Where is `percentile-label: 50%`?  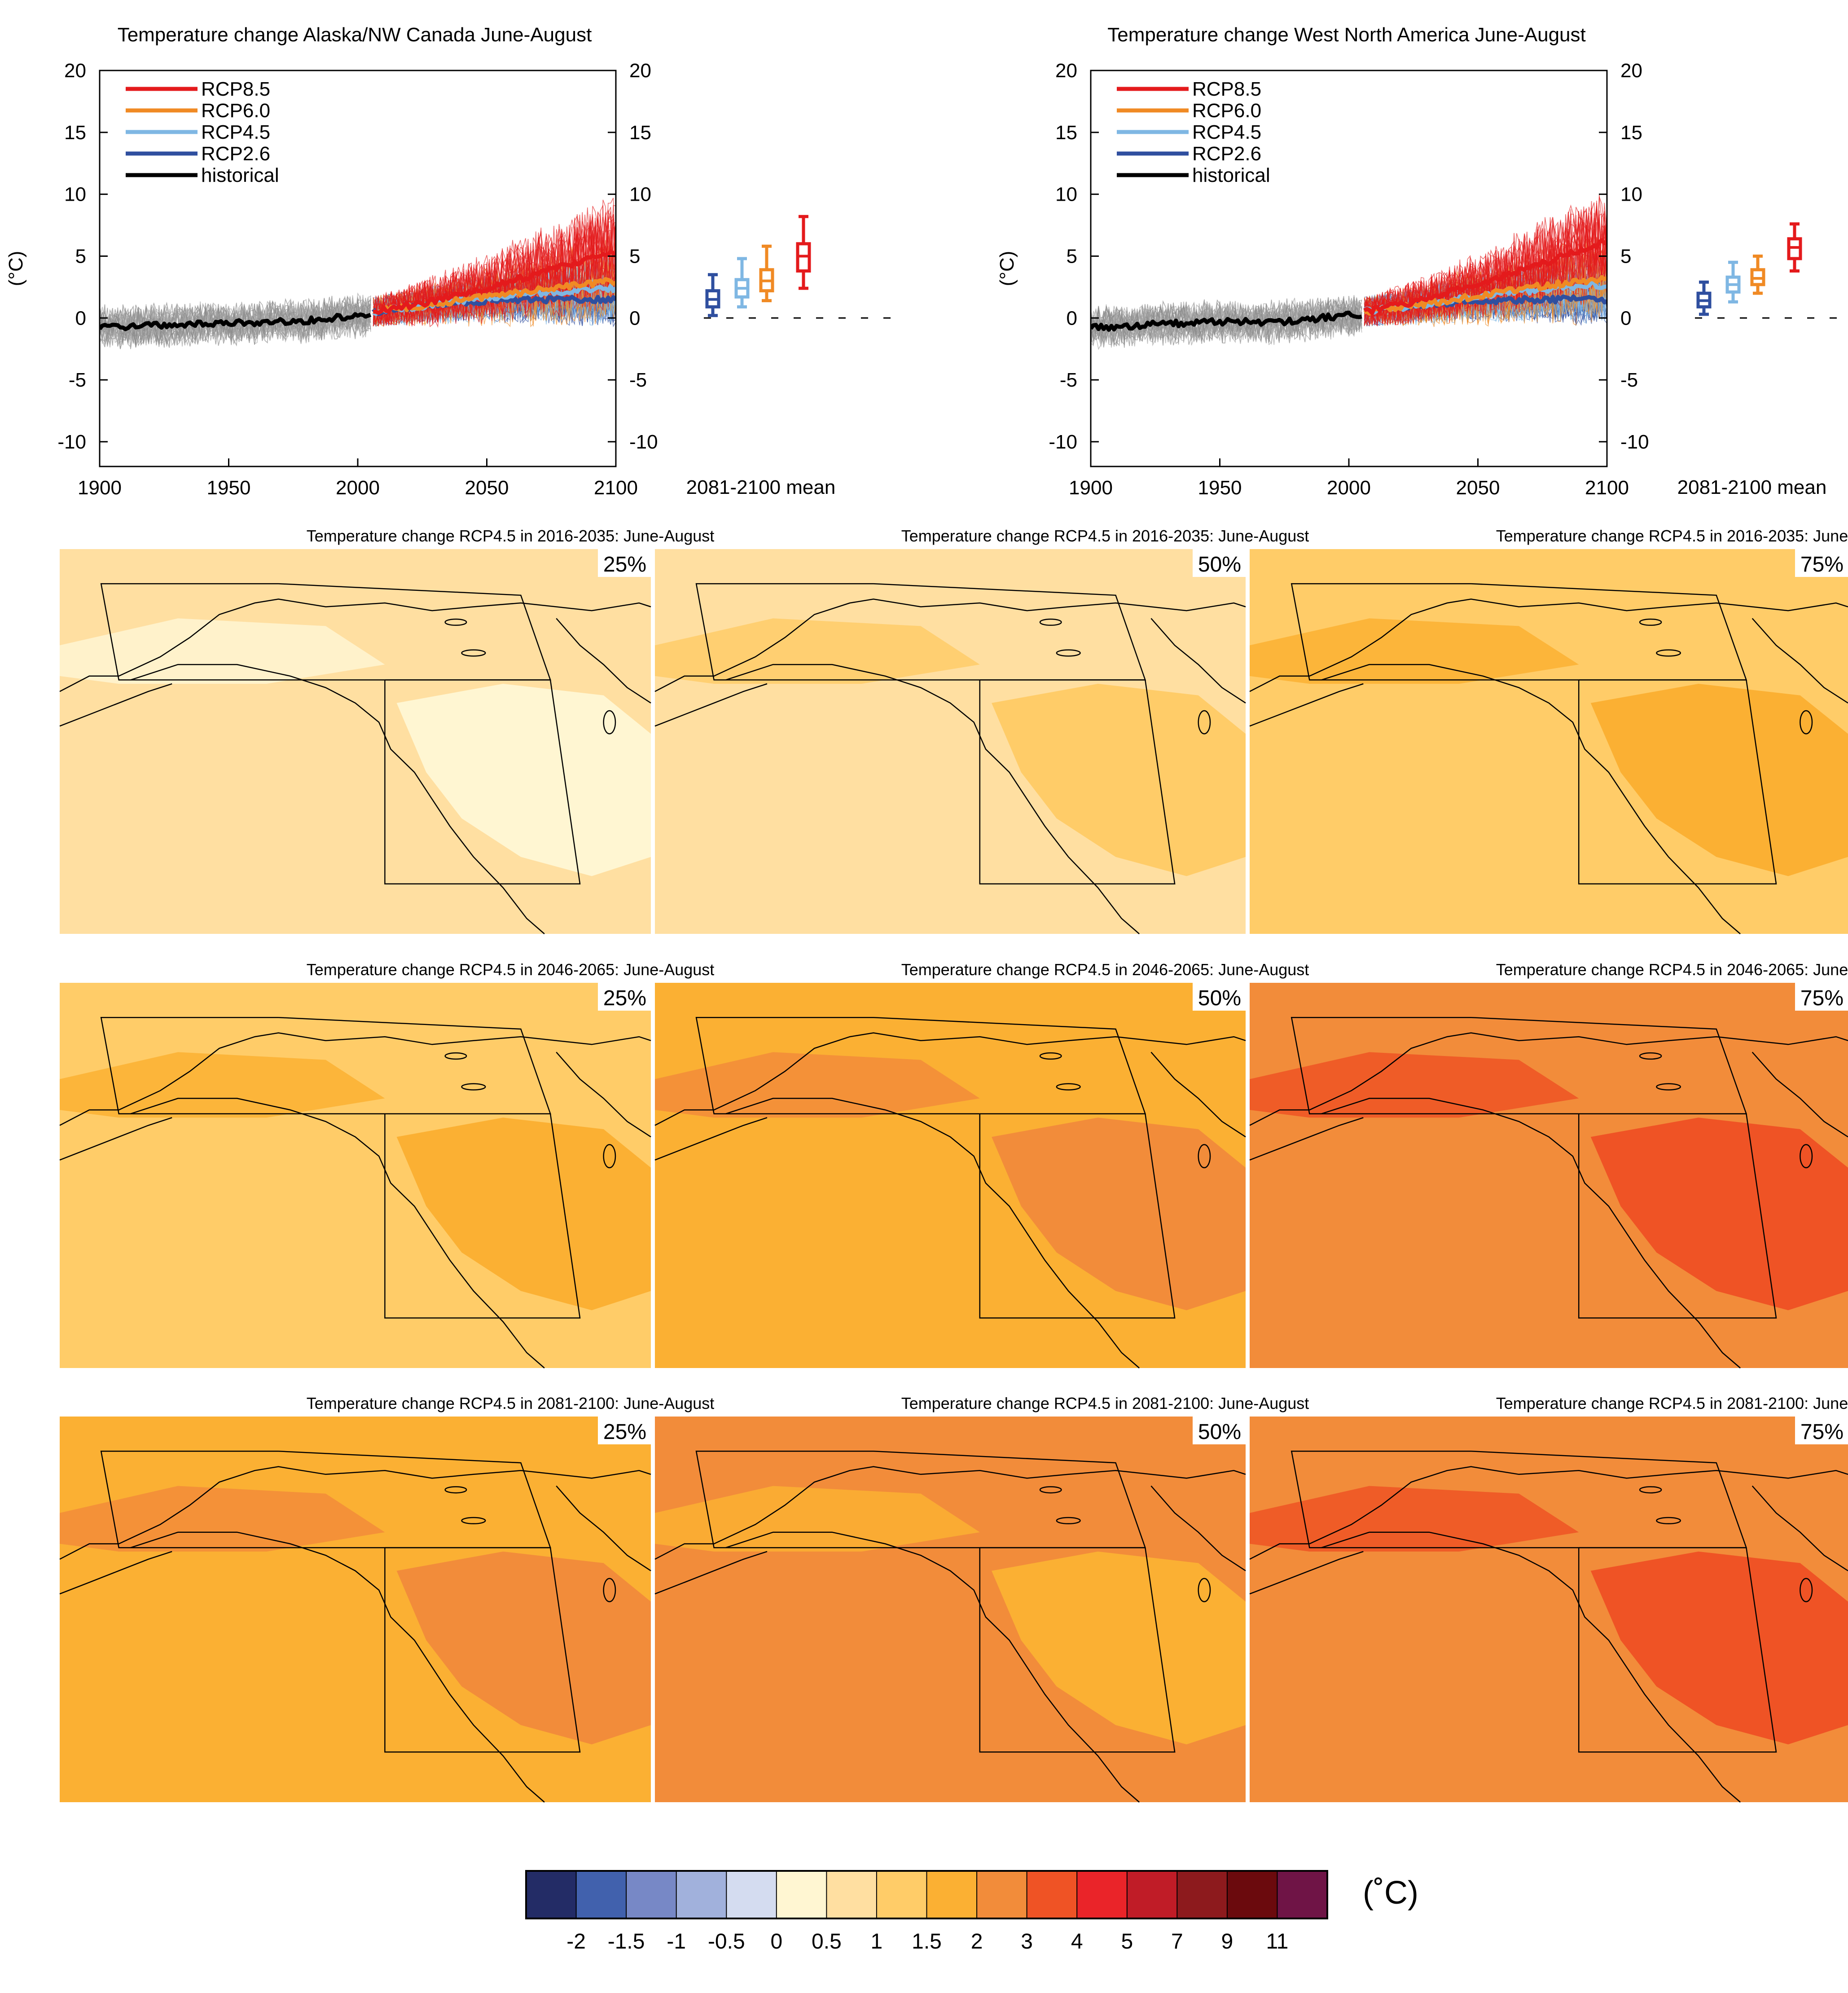
percentile-label: 50% is located at coordinates (1219, 564).